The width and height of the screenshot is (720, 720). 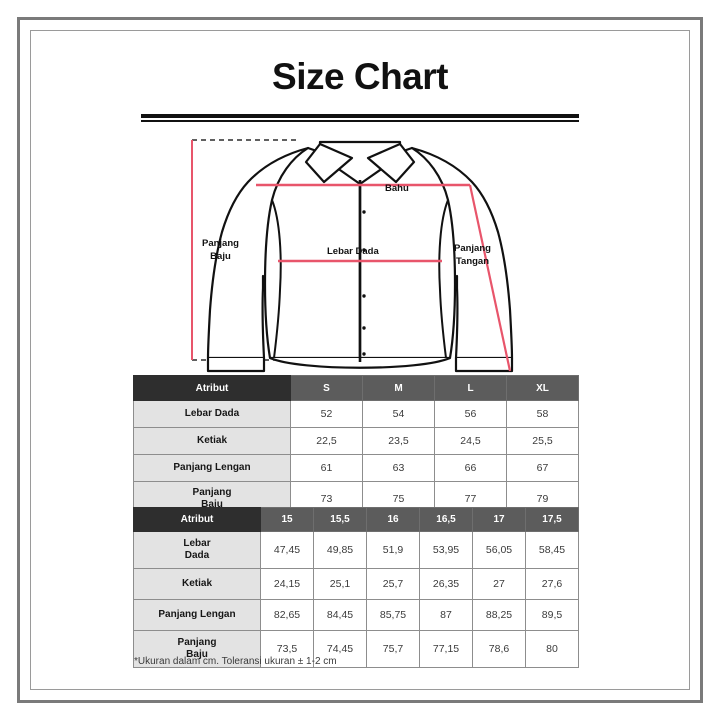 I want to click on cell-value: 52, so click(x=326, y=414).